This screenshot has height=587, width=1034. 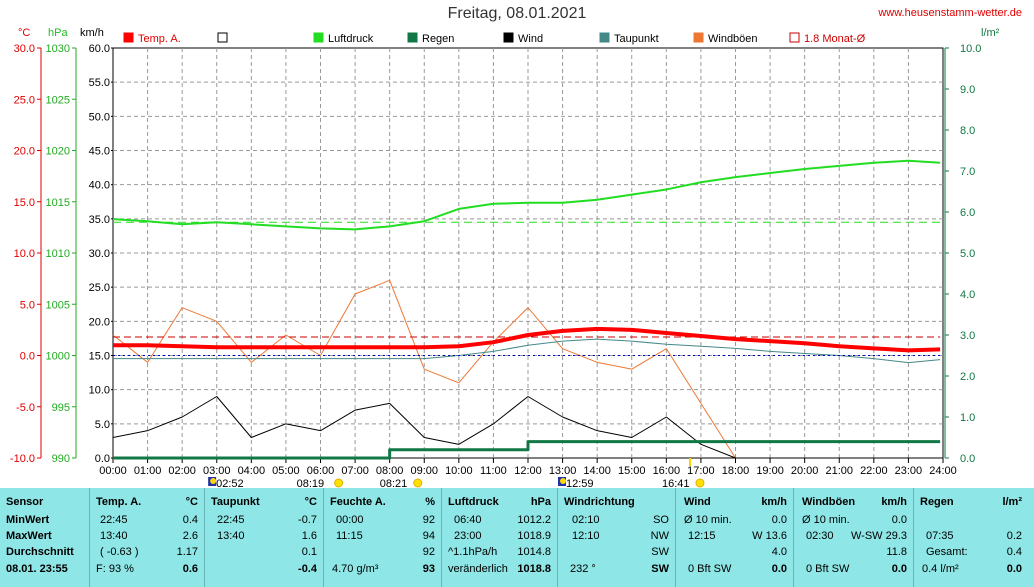 I want to click on temp-avg-label: ( -0.63 ), so click(x=119, y=552).